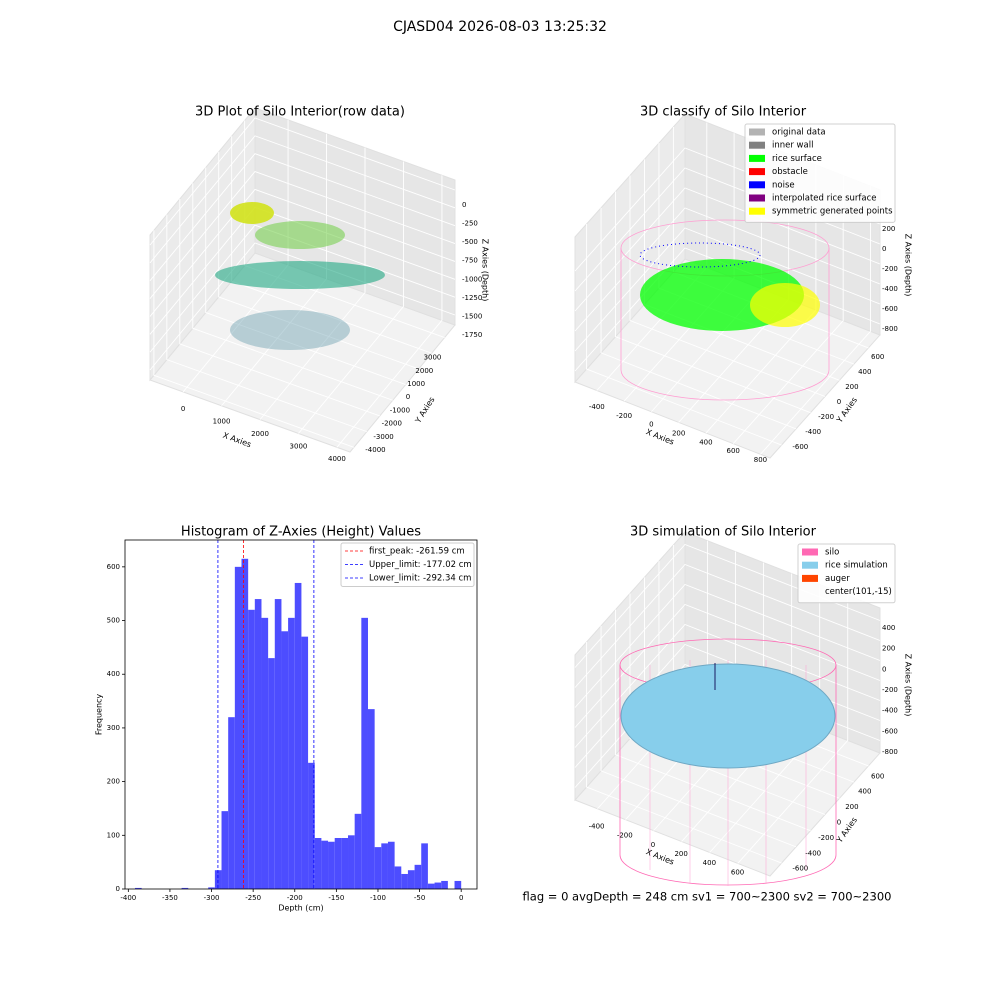 Image resolution: width=1000 pixels, height=1000 pixels. What do you see at coordinates (472, 298) in the screenshot?
I see `z-tick-label: -1250` at bounding box center [472, 298].